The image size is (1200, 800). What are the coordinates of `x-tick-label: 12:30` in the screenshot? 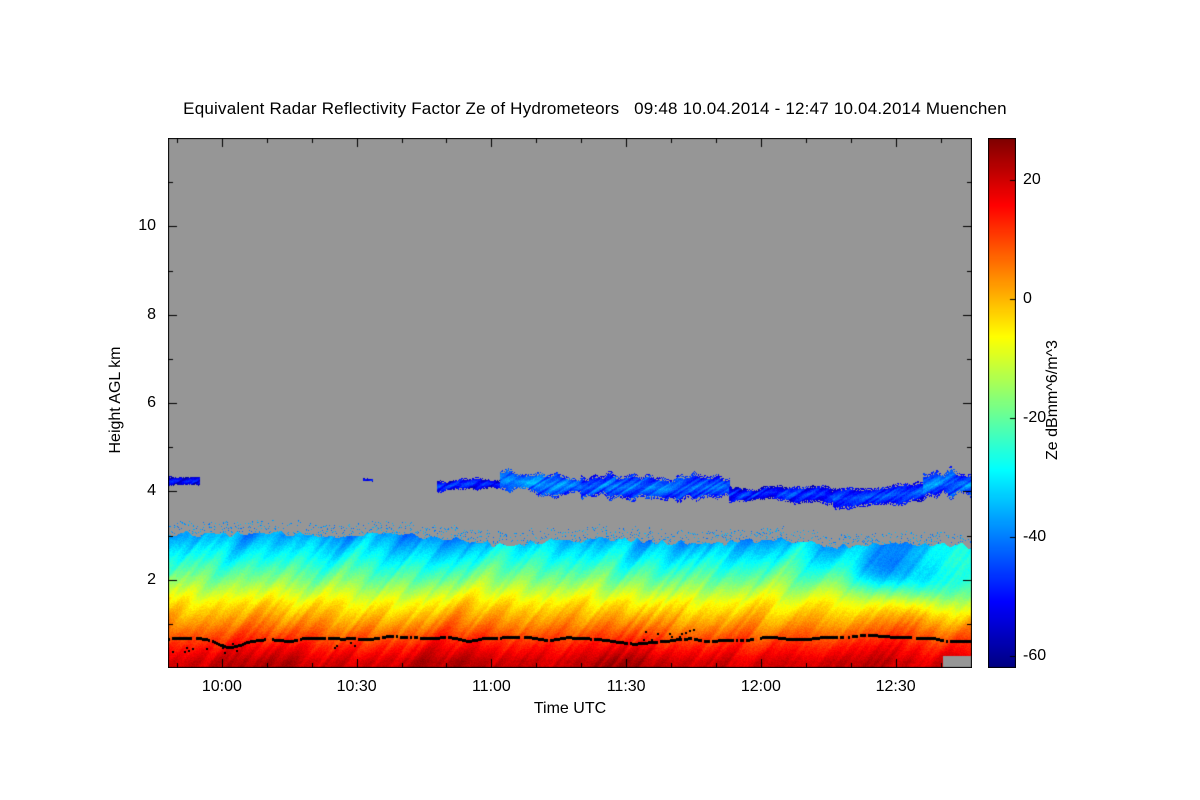 It's located at (895, 686).